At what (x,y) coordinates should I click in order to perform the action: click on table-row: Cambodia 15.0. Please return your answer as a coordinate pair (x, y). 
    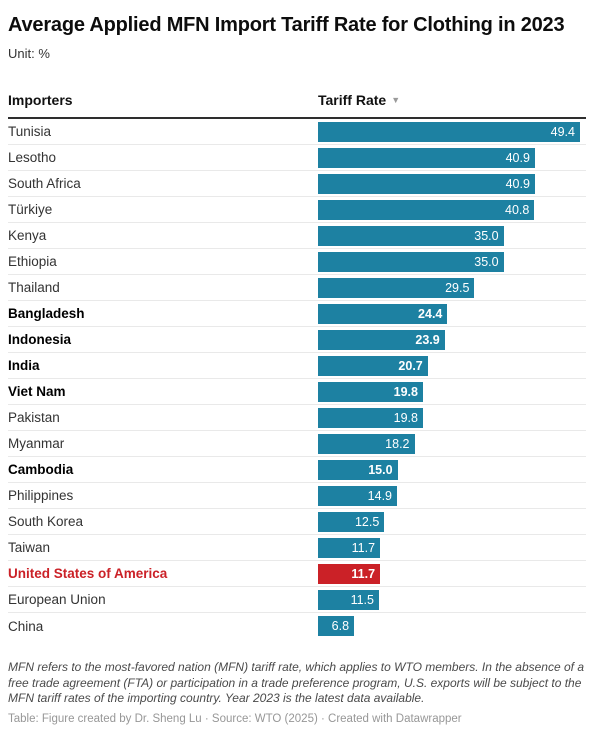
    Looking at the image, I should click on (297, 470).